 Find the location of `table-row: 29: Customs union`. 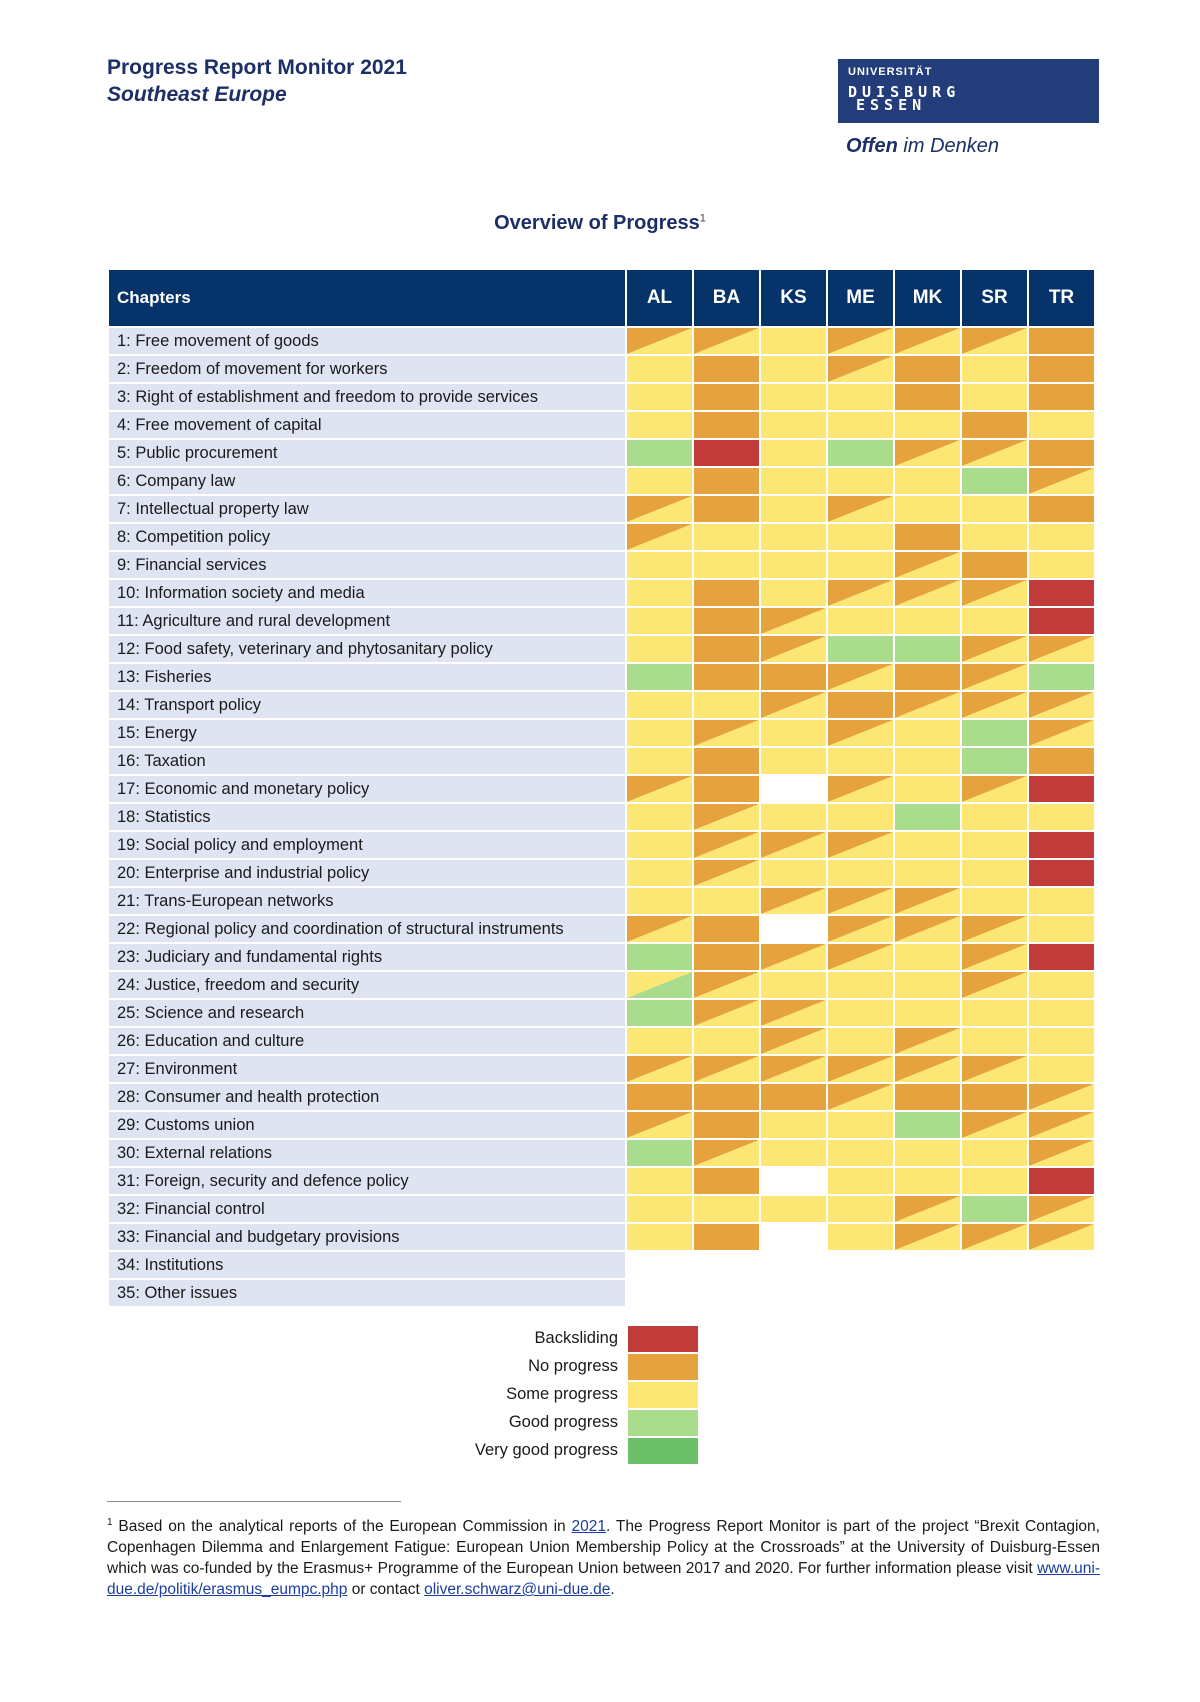

table-row: 29: Customs union is located at coordinates (601, 1125).